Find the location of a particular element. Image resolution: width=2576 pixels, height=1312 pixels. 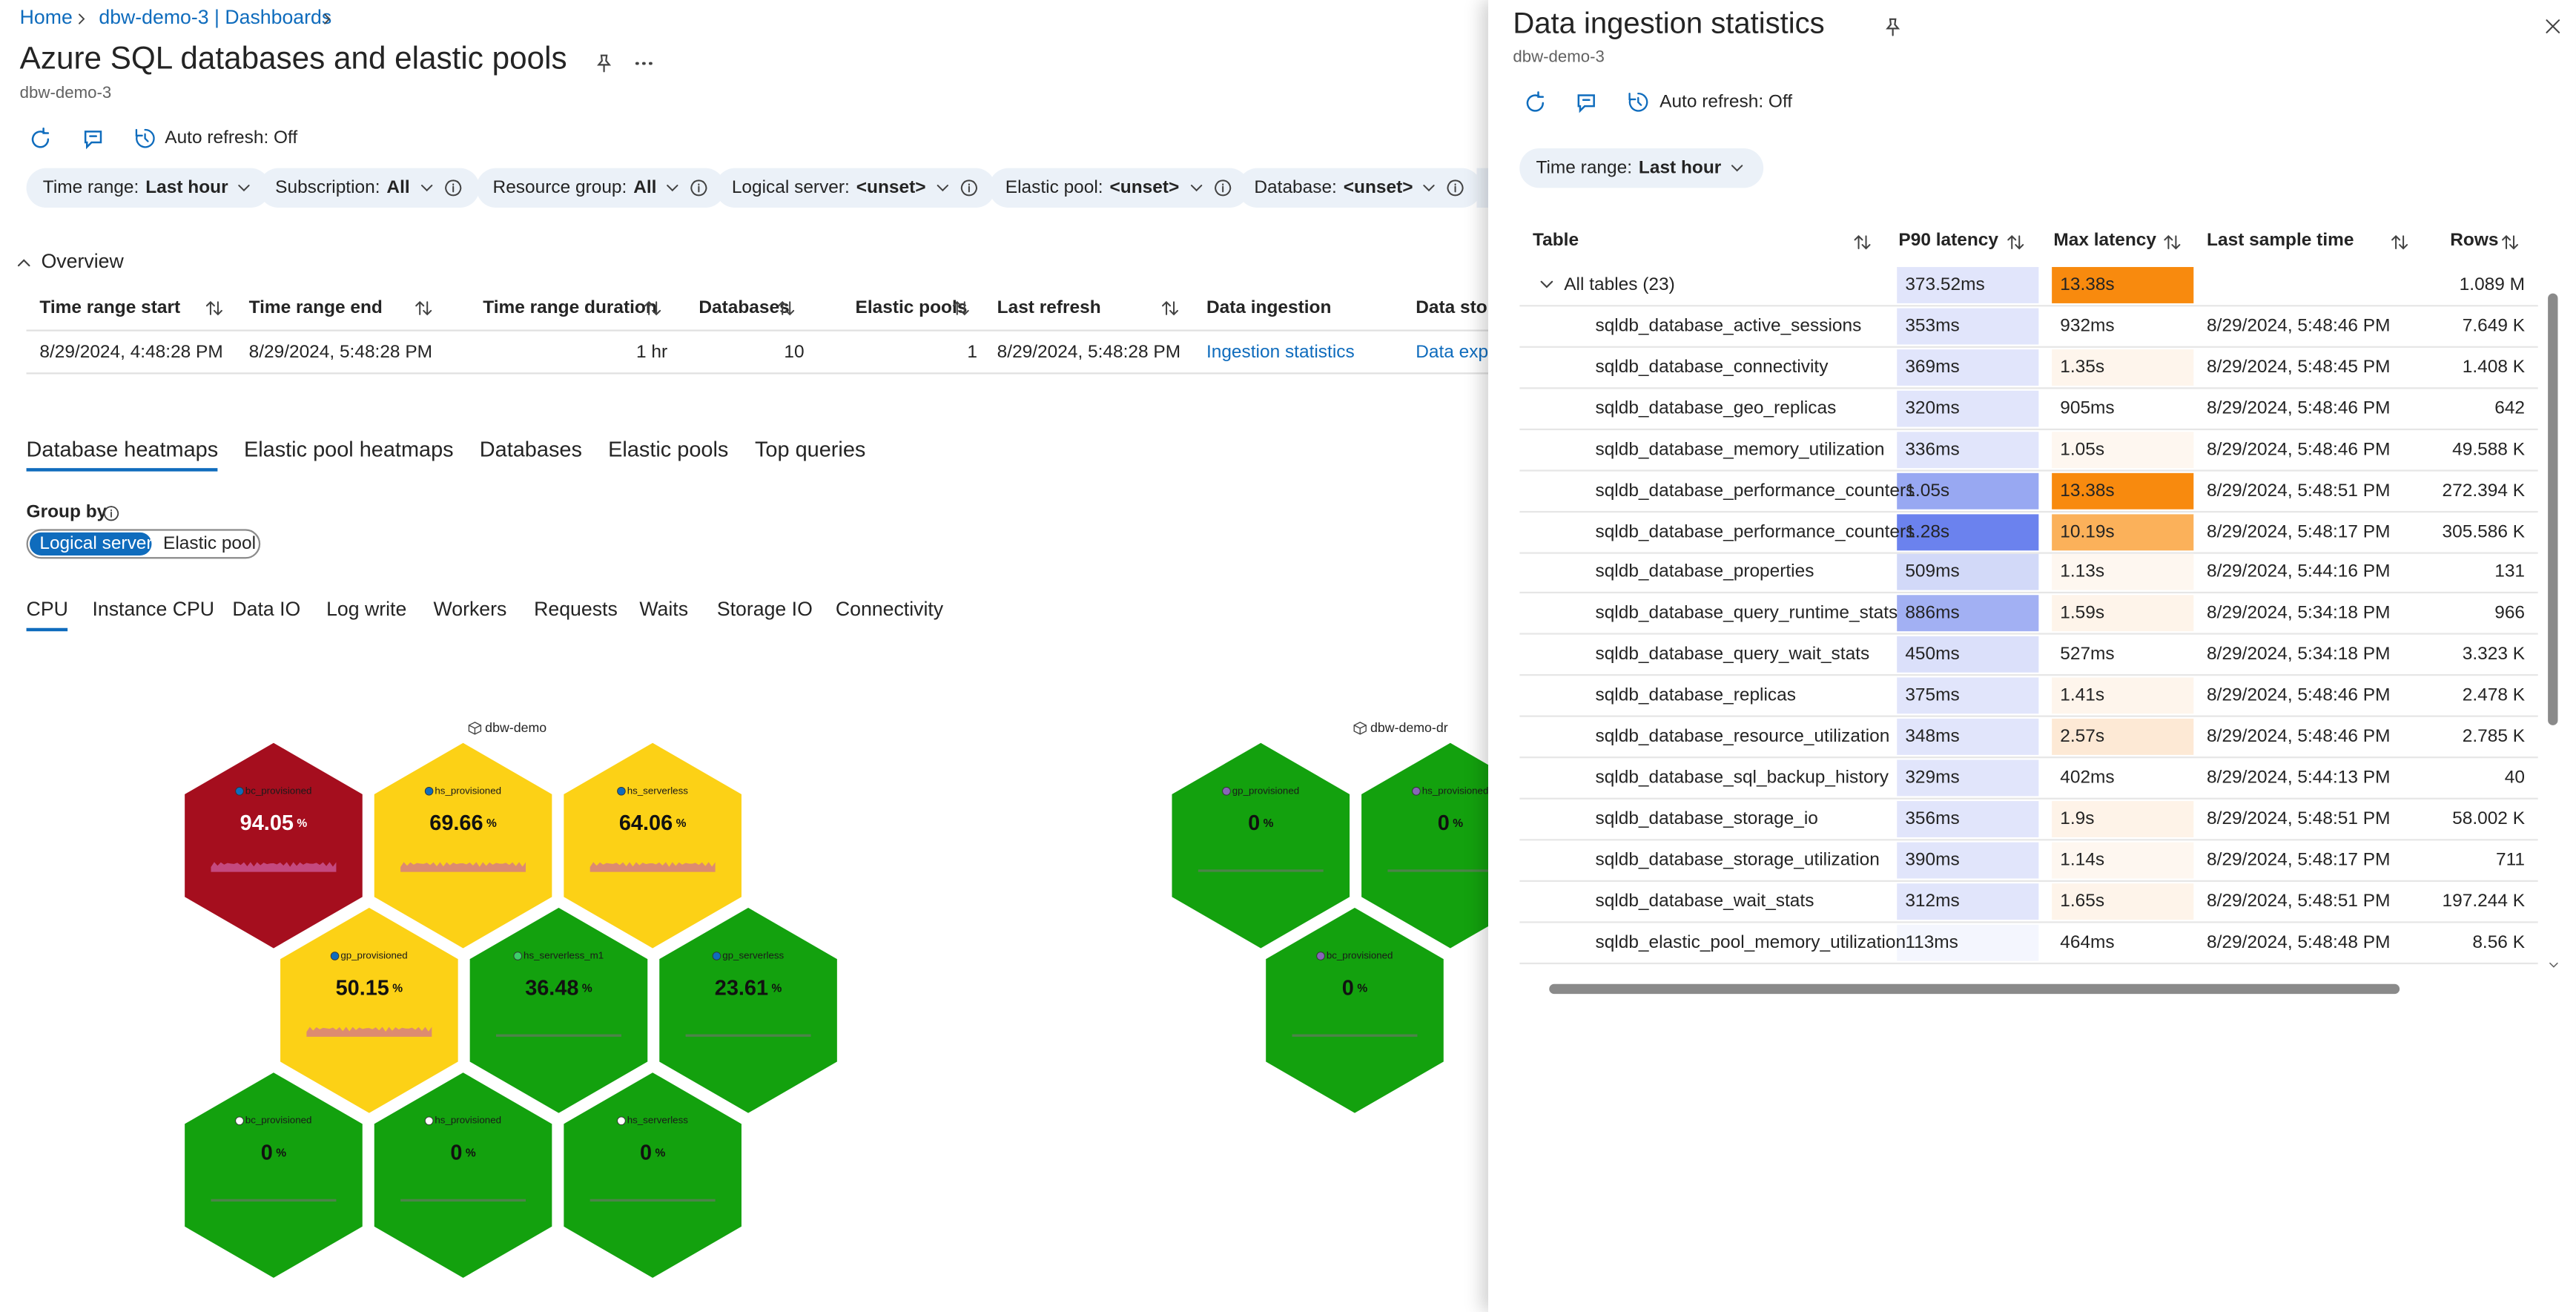

breadcrumb-link: Home is located at coordinates (46, 17).